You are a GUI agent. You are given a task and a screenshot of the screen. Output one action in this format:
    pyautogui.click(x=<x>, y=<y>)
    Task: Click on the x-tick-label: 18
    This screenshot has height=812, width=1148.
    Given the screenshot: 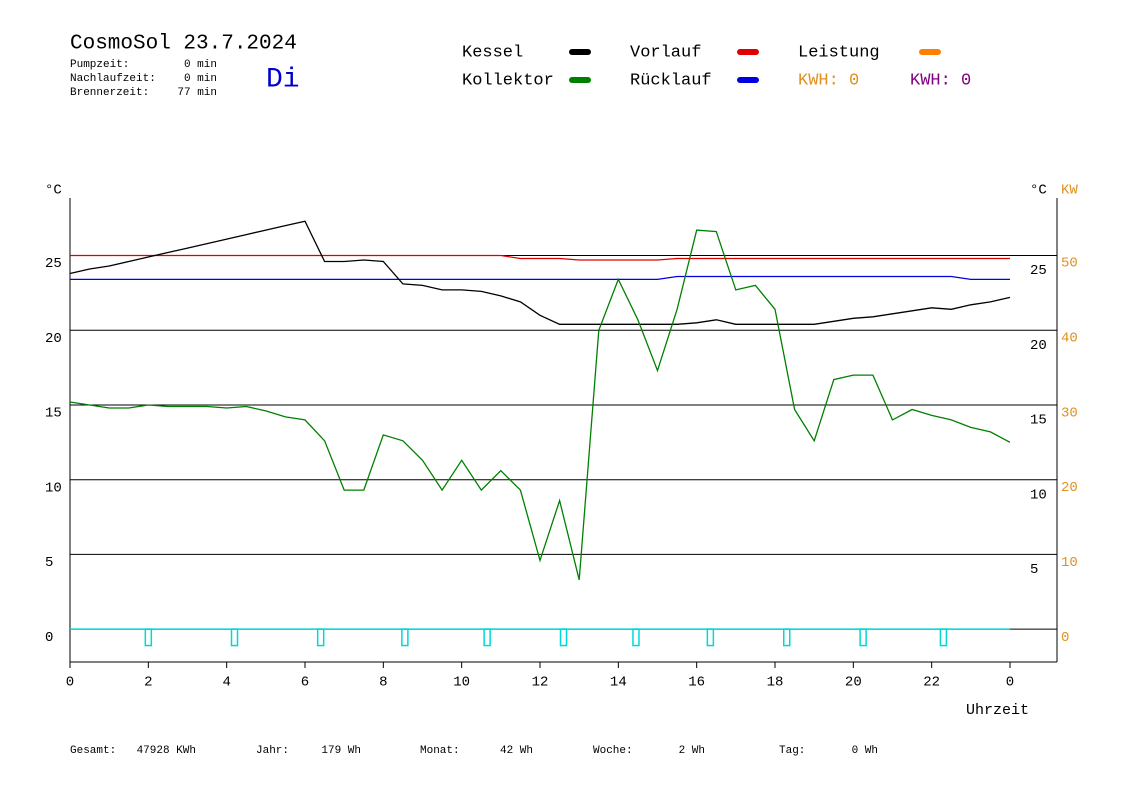 What is the action you would take?
    pyautogui.click(x=775, y=683)
    